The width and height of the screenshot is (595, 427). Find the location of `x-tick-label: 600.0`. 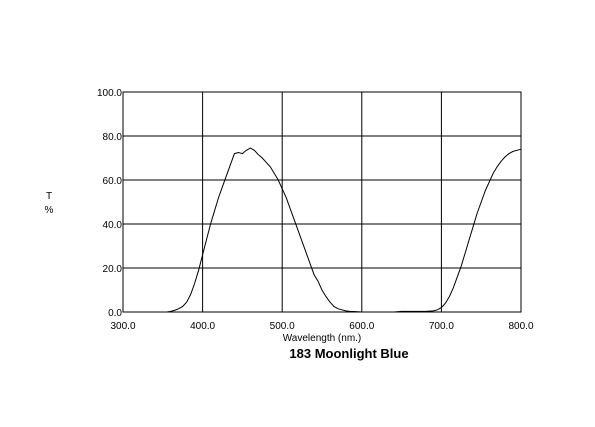

x-tick-label: 600.0 is located at coordinates (361, 326).